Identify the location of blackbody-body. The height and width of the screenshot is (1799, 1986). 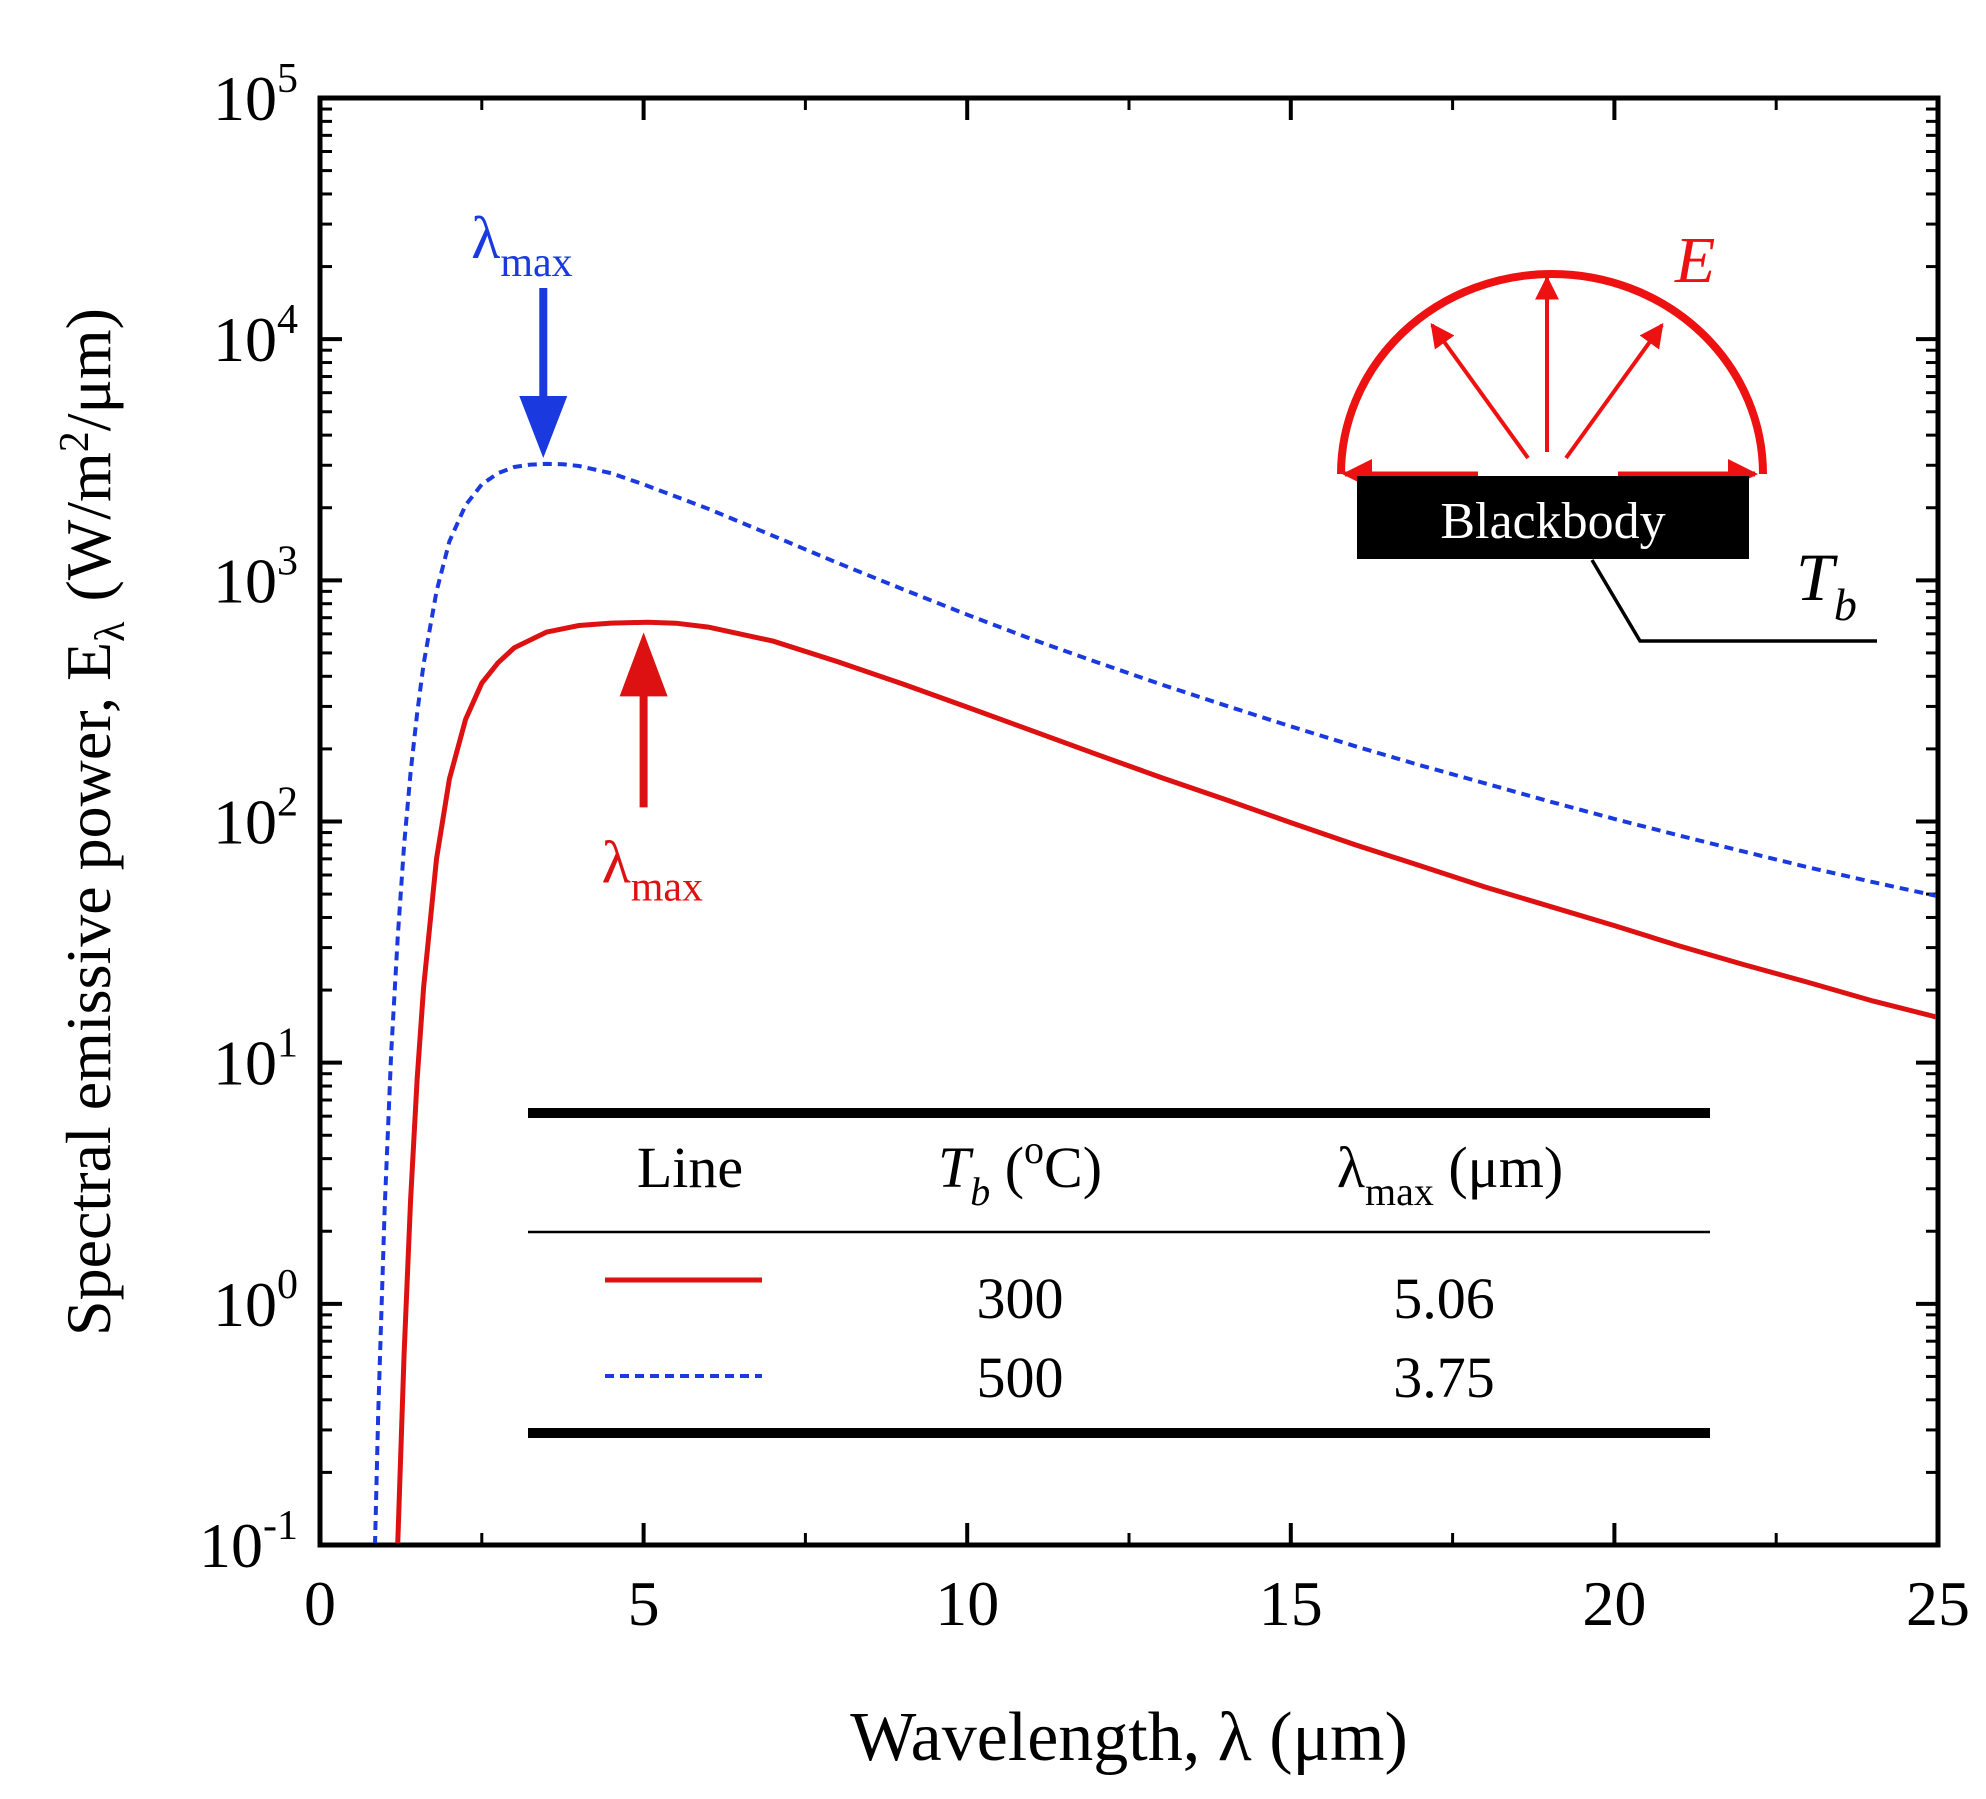
(1553, 517).